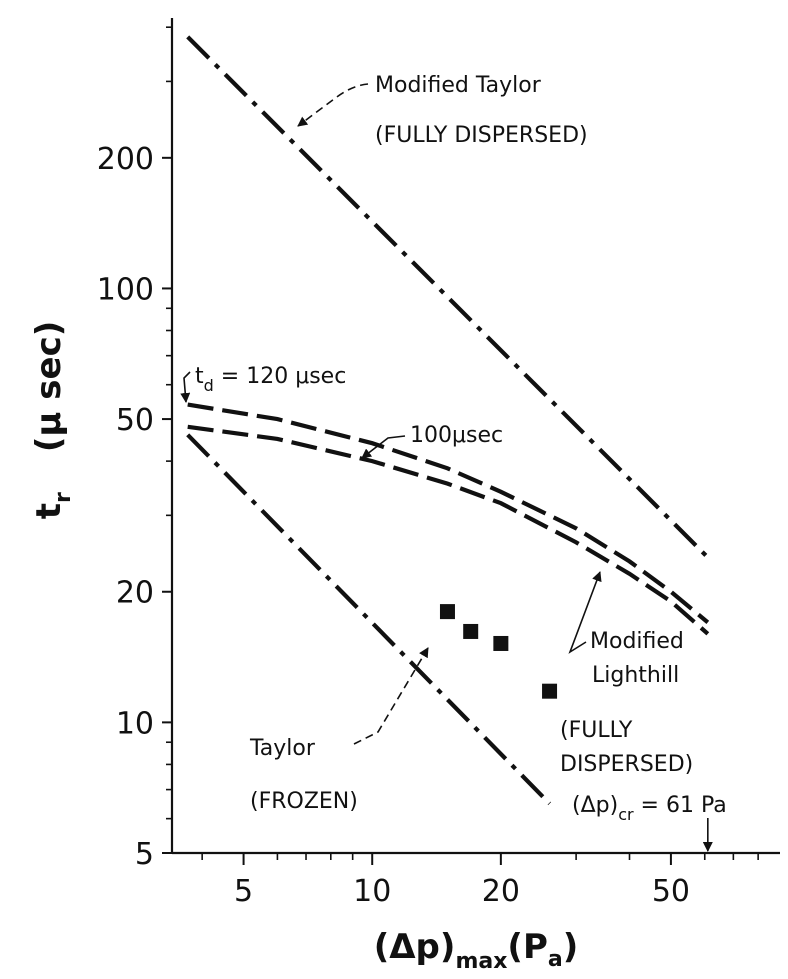 This screenshot has height=979, width=788. I want to click on label-modified-lighthill-2: Lighthill, so click(635, 675).